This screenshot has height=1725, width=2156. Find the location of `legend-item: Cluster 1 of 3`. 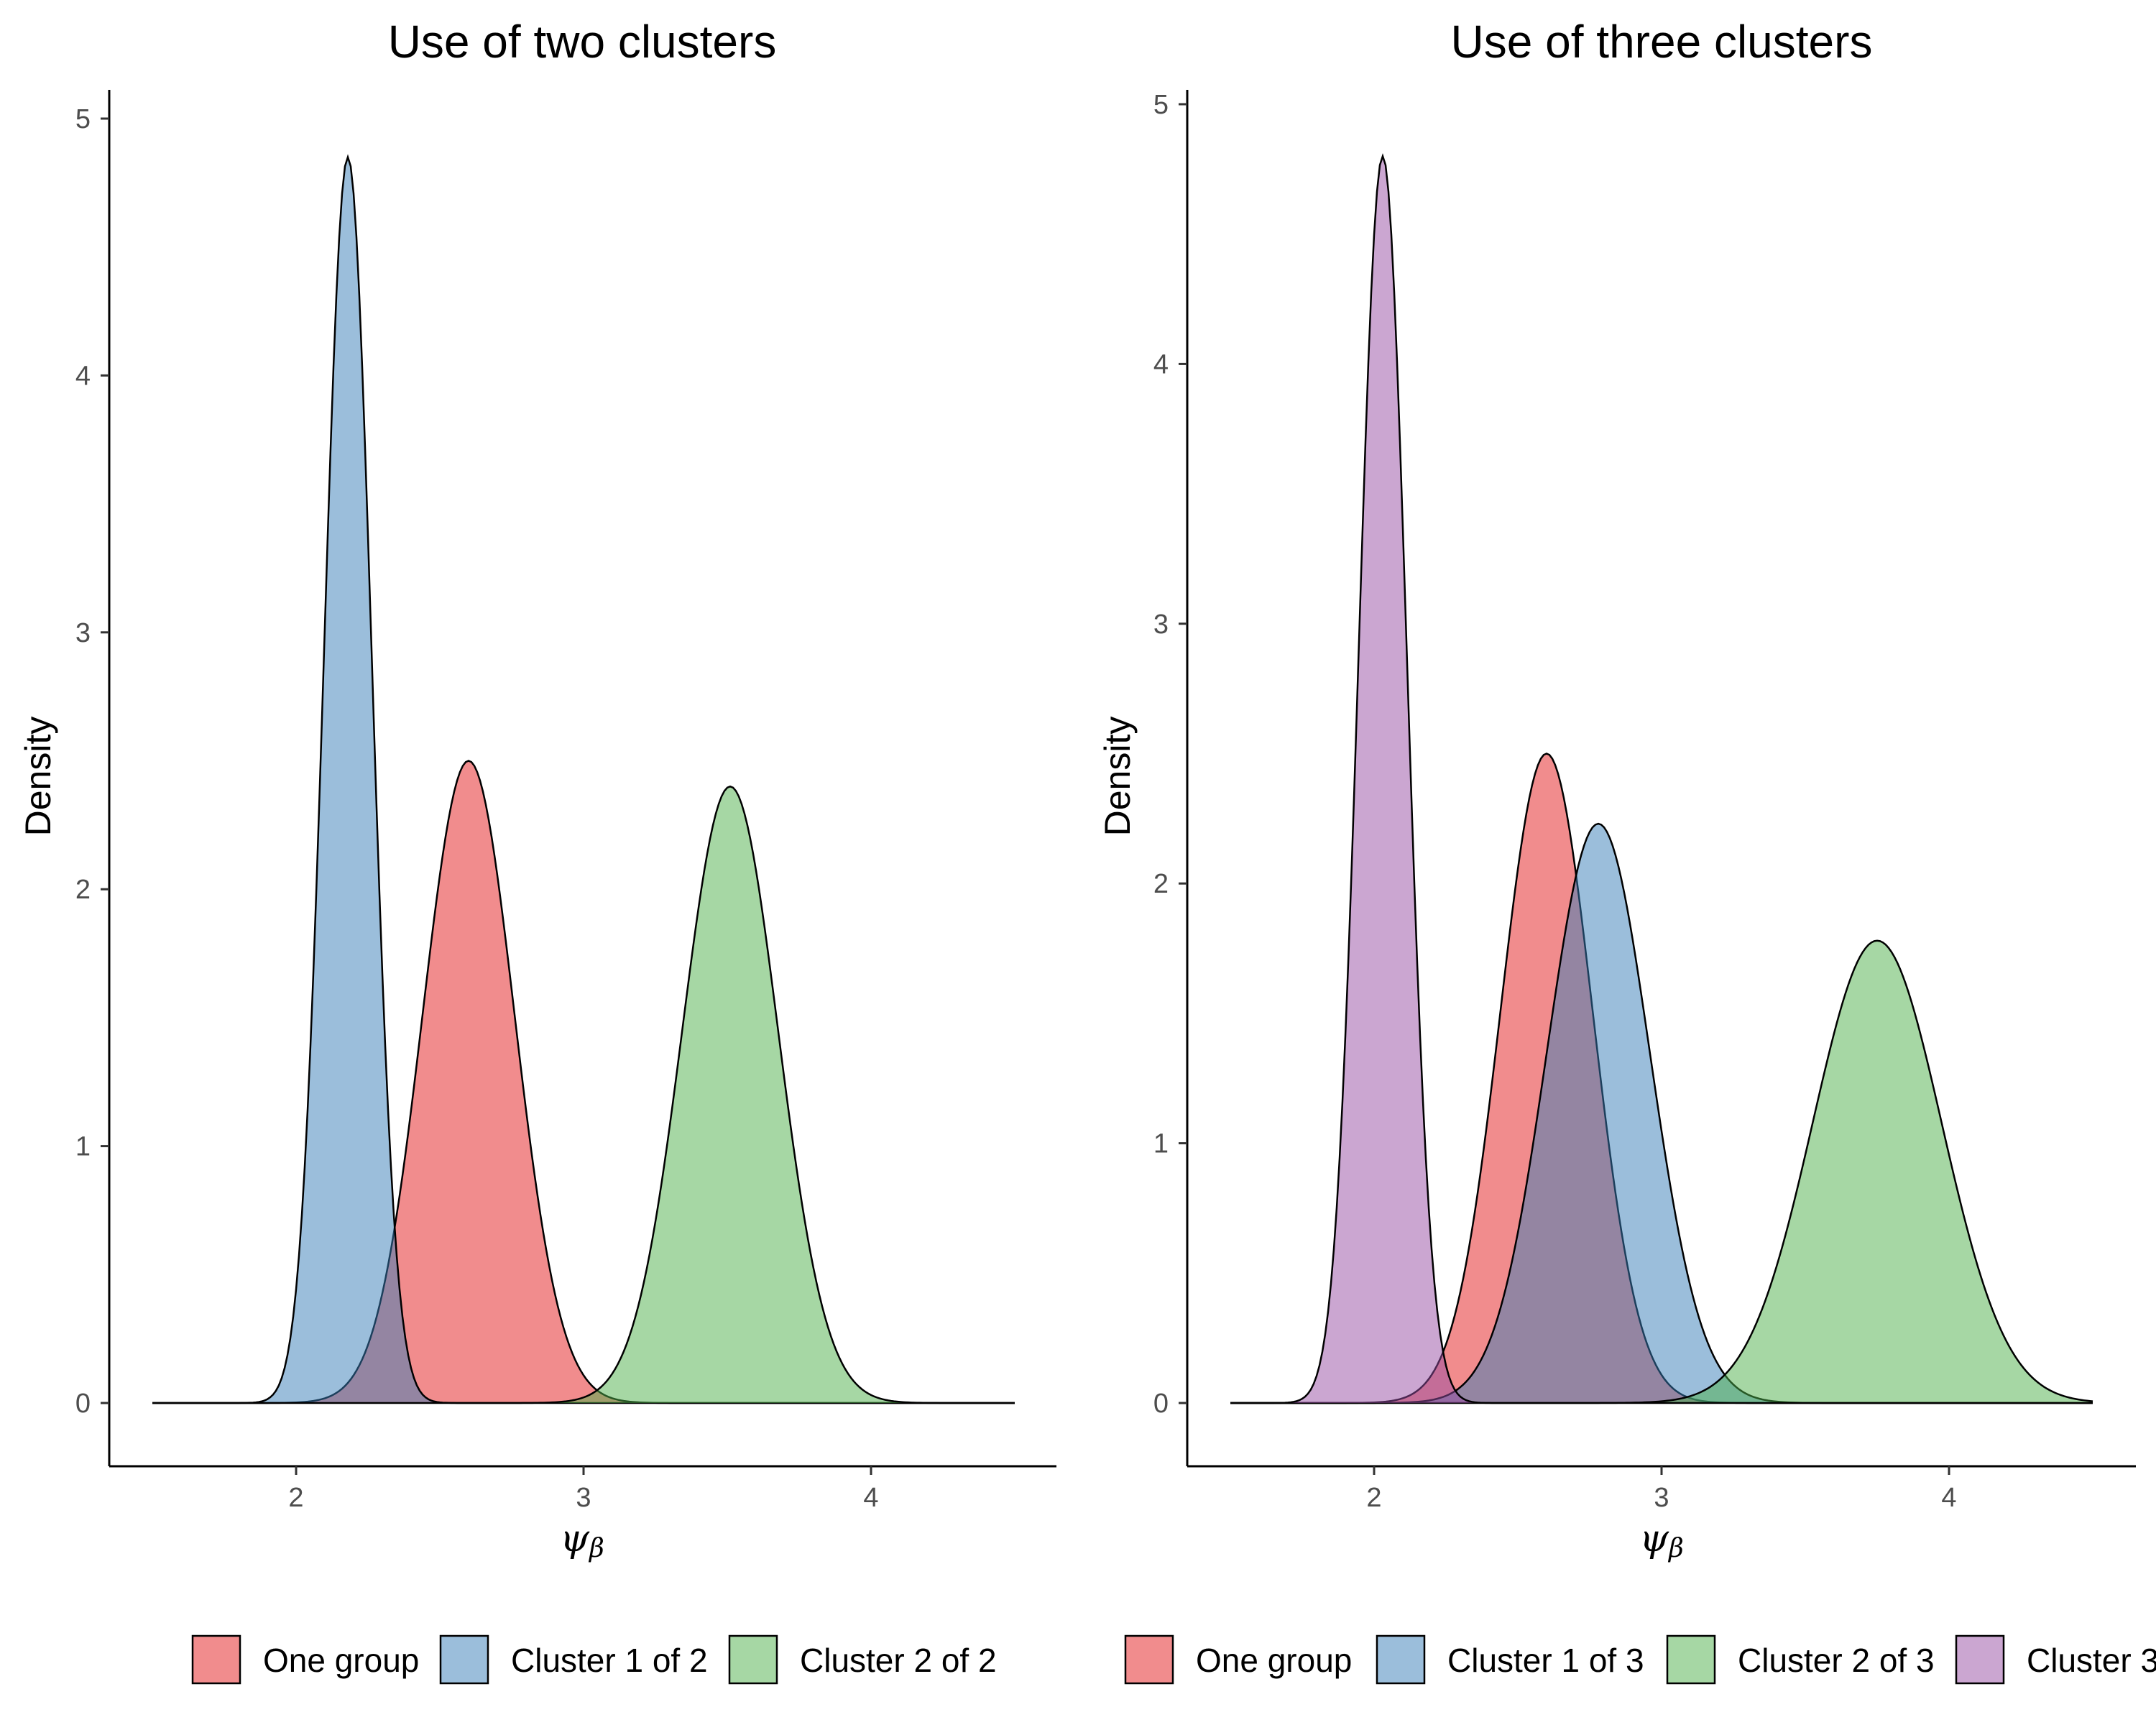

legend-item: Cluster 1 of 3 is located at coordinates (1510, 1659).